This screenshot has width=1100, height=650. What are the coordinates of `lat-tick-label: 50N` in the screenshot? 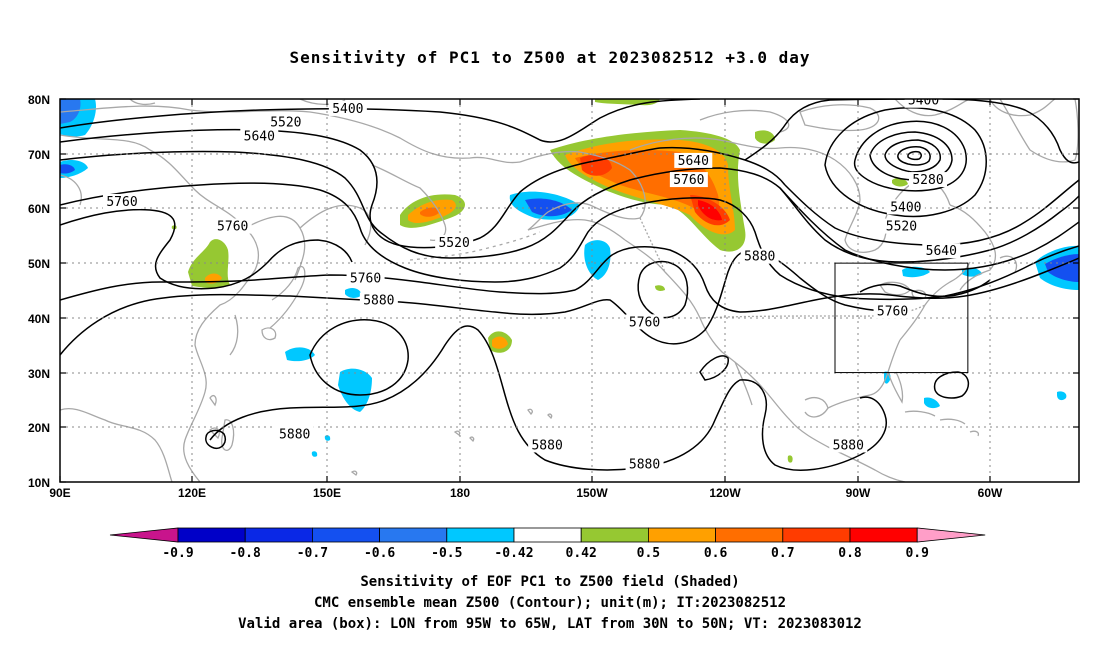 It's located at (39, 264).